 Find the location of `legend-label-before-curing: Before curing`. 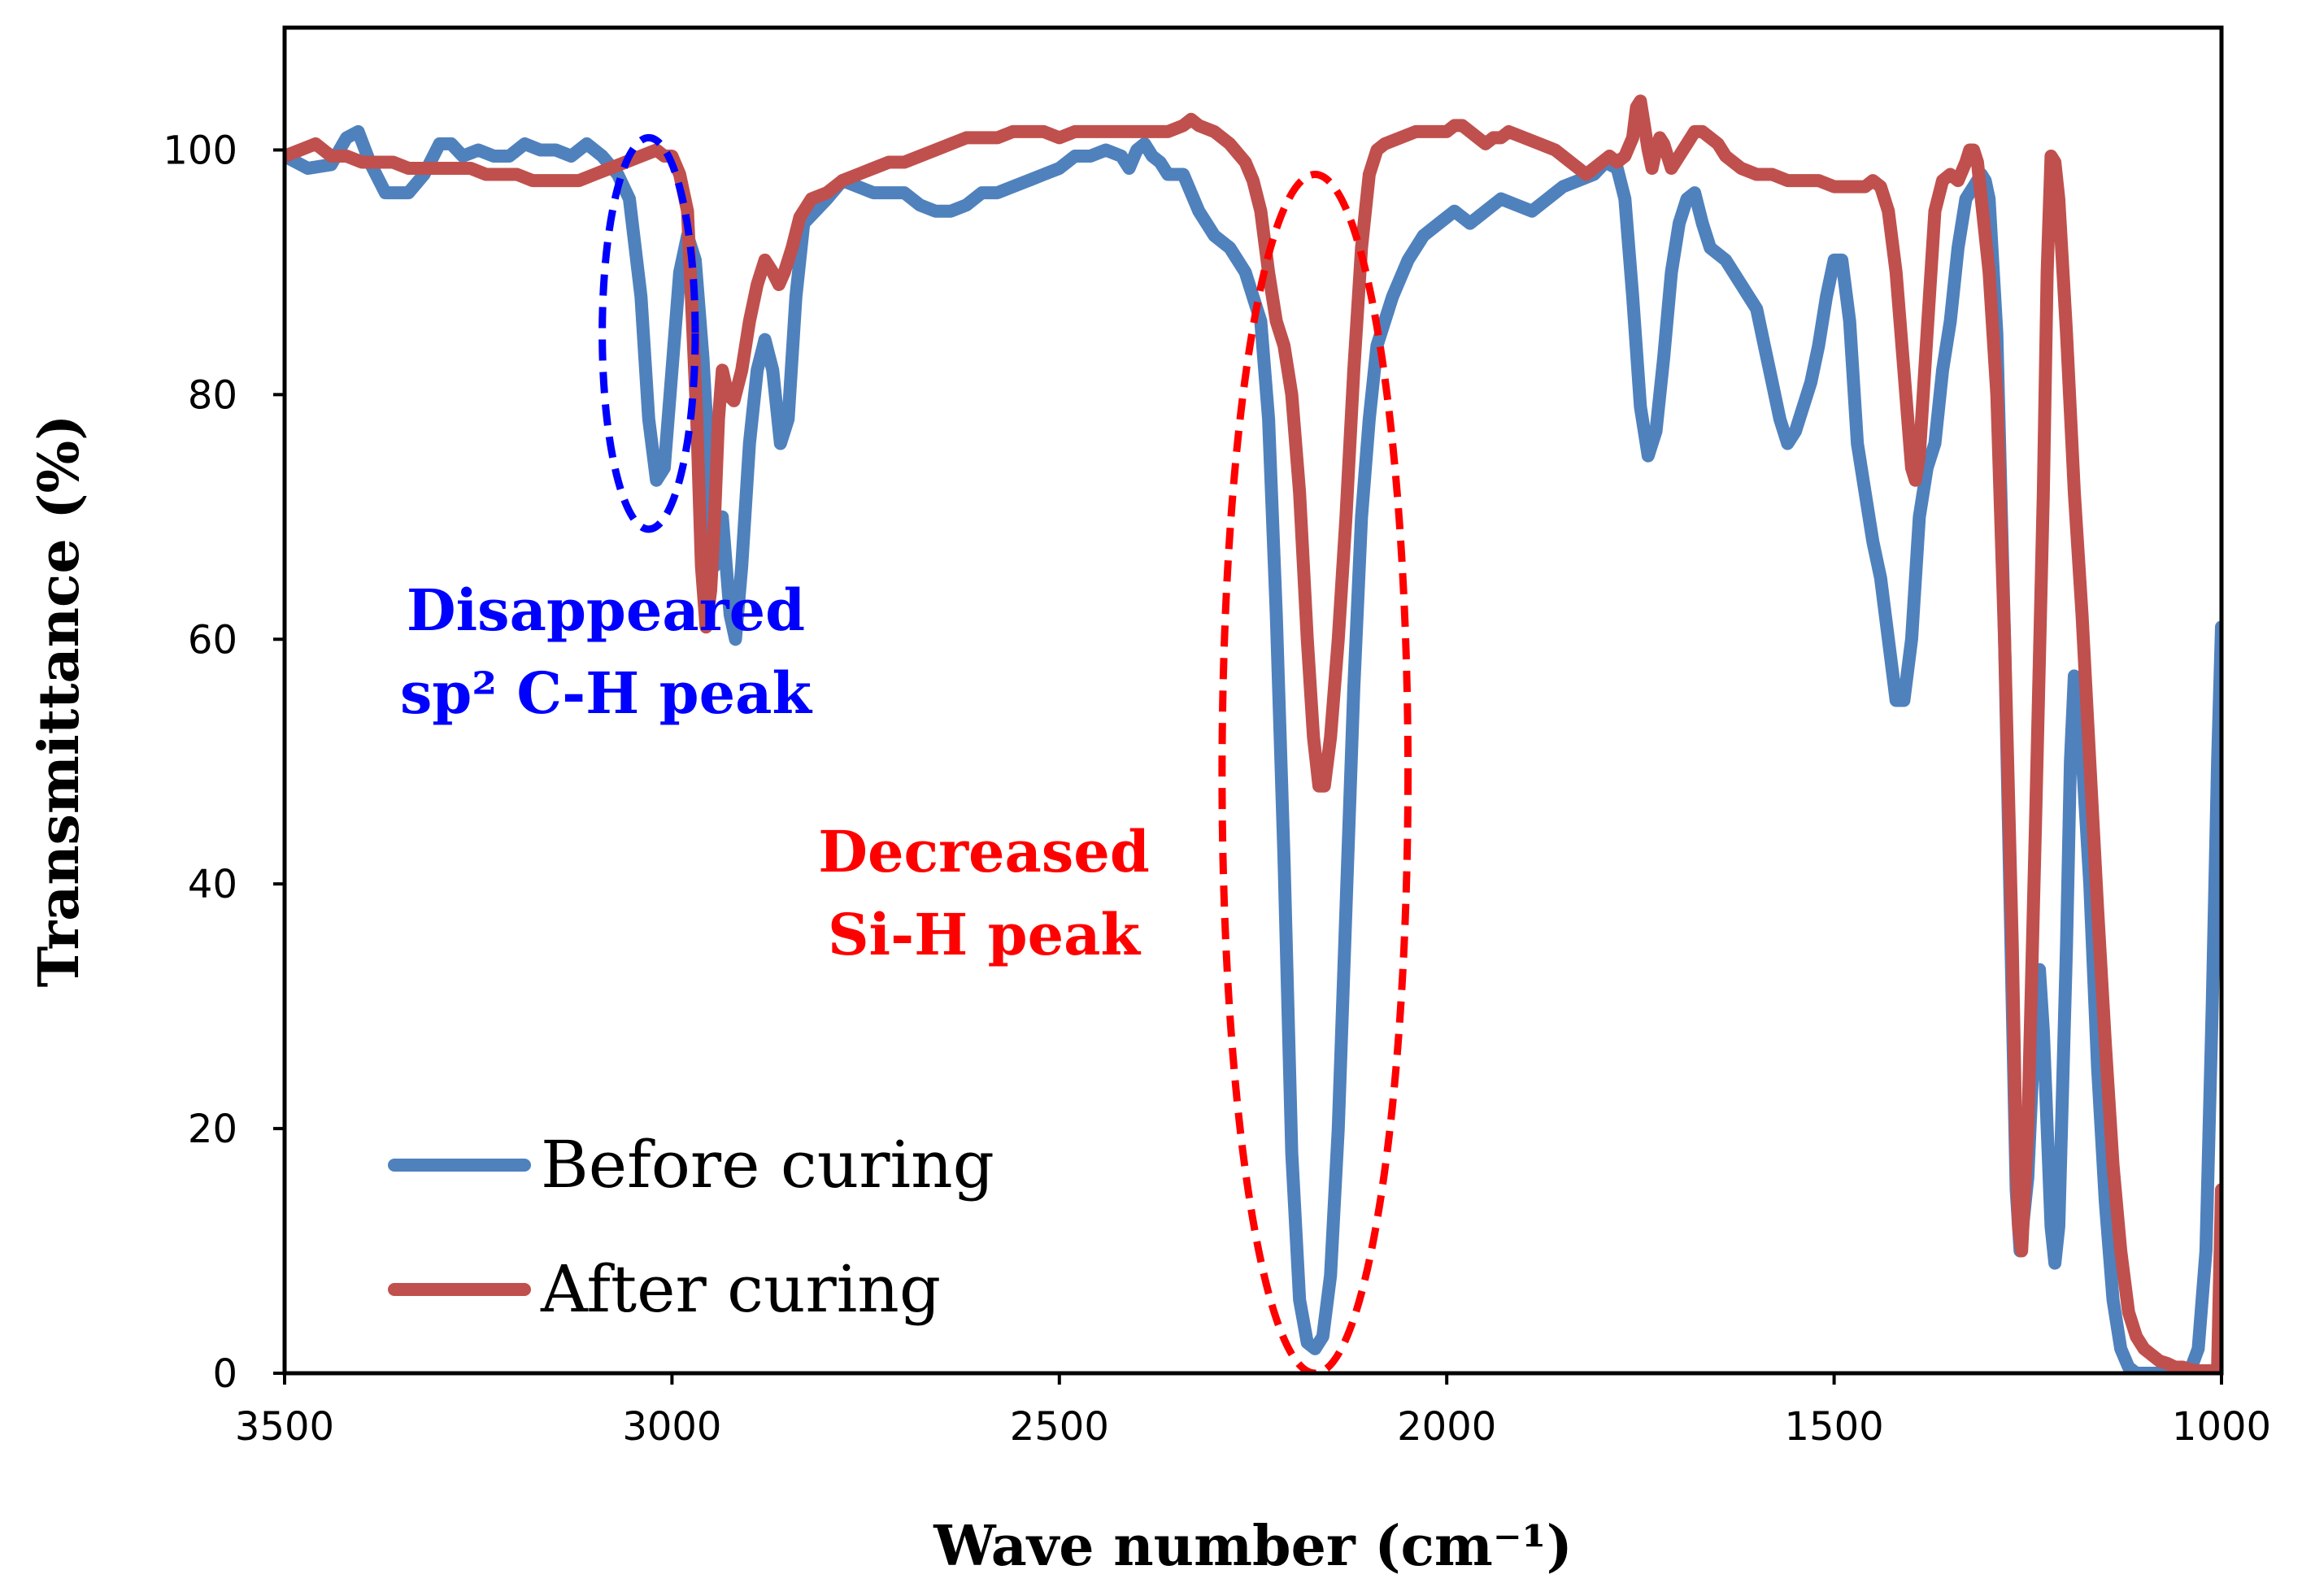

legend-label-before-curing: Before curing is located at coordinates (767, 1165).